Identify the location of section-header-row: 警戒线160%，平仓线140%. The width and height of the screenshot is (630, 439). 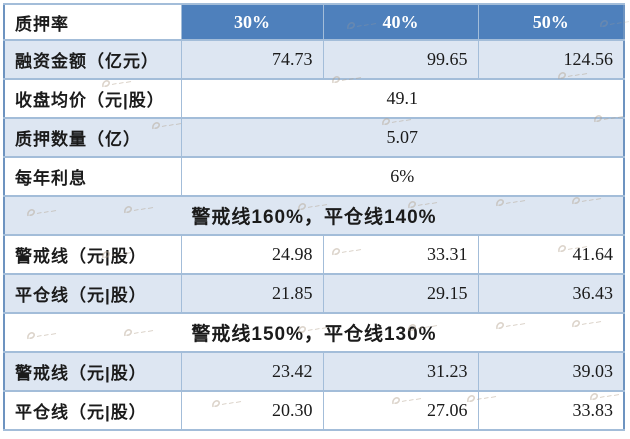
(314, 215).